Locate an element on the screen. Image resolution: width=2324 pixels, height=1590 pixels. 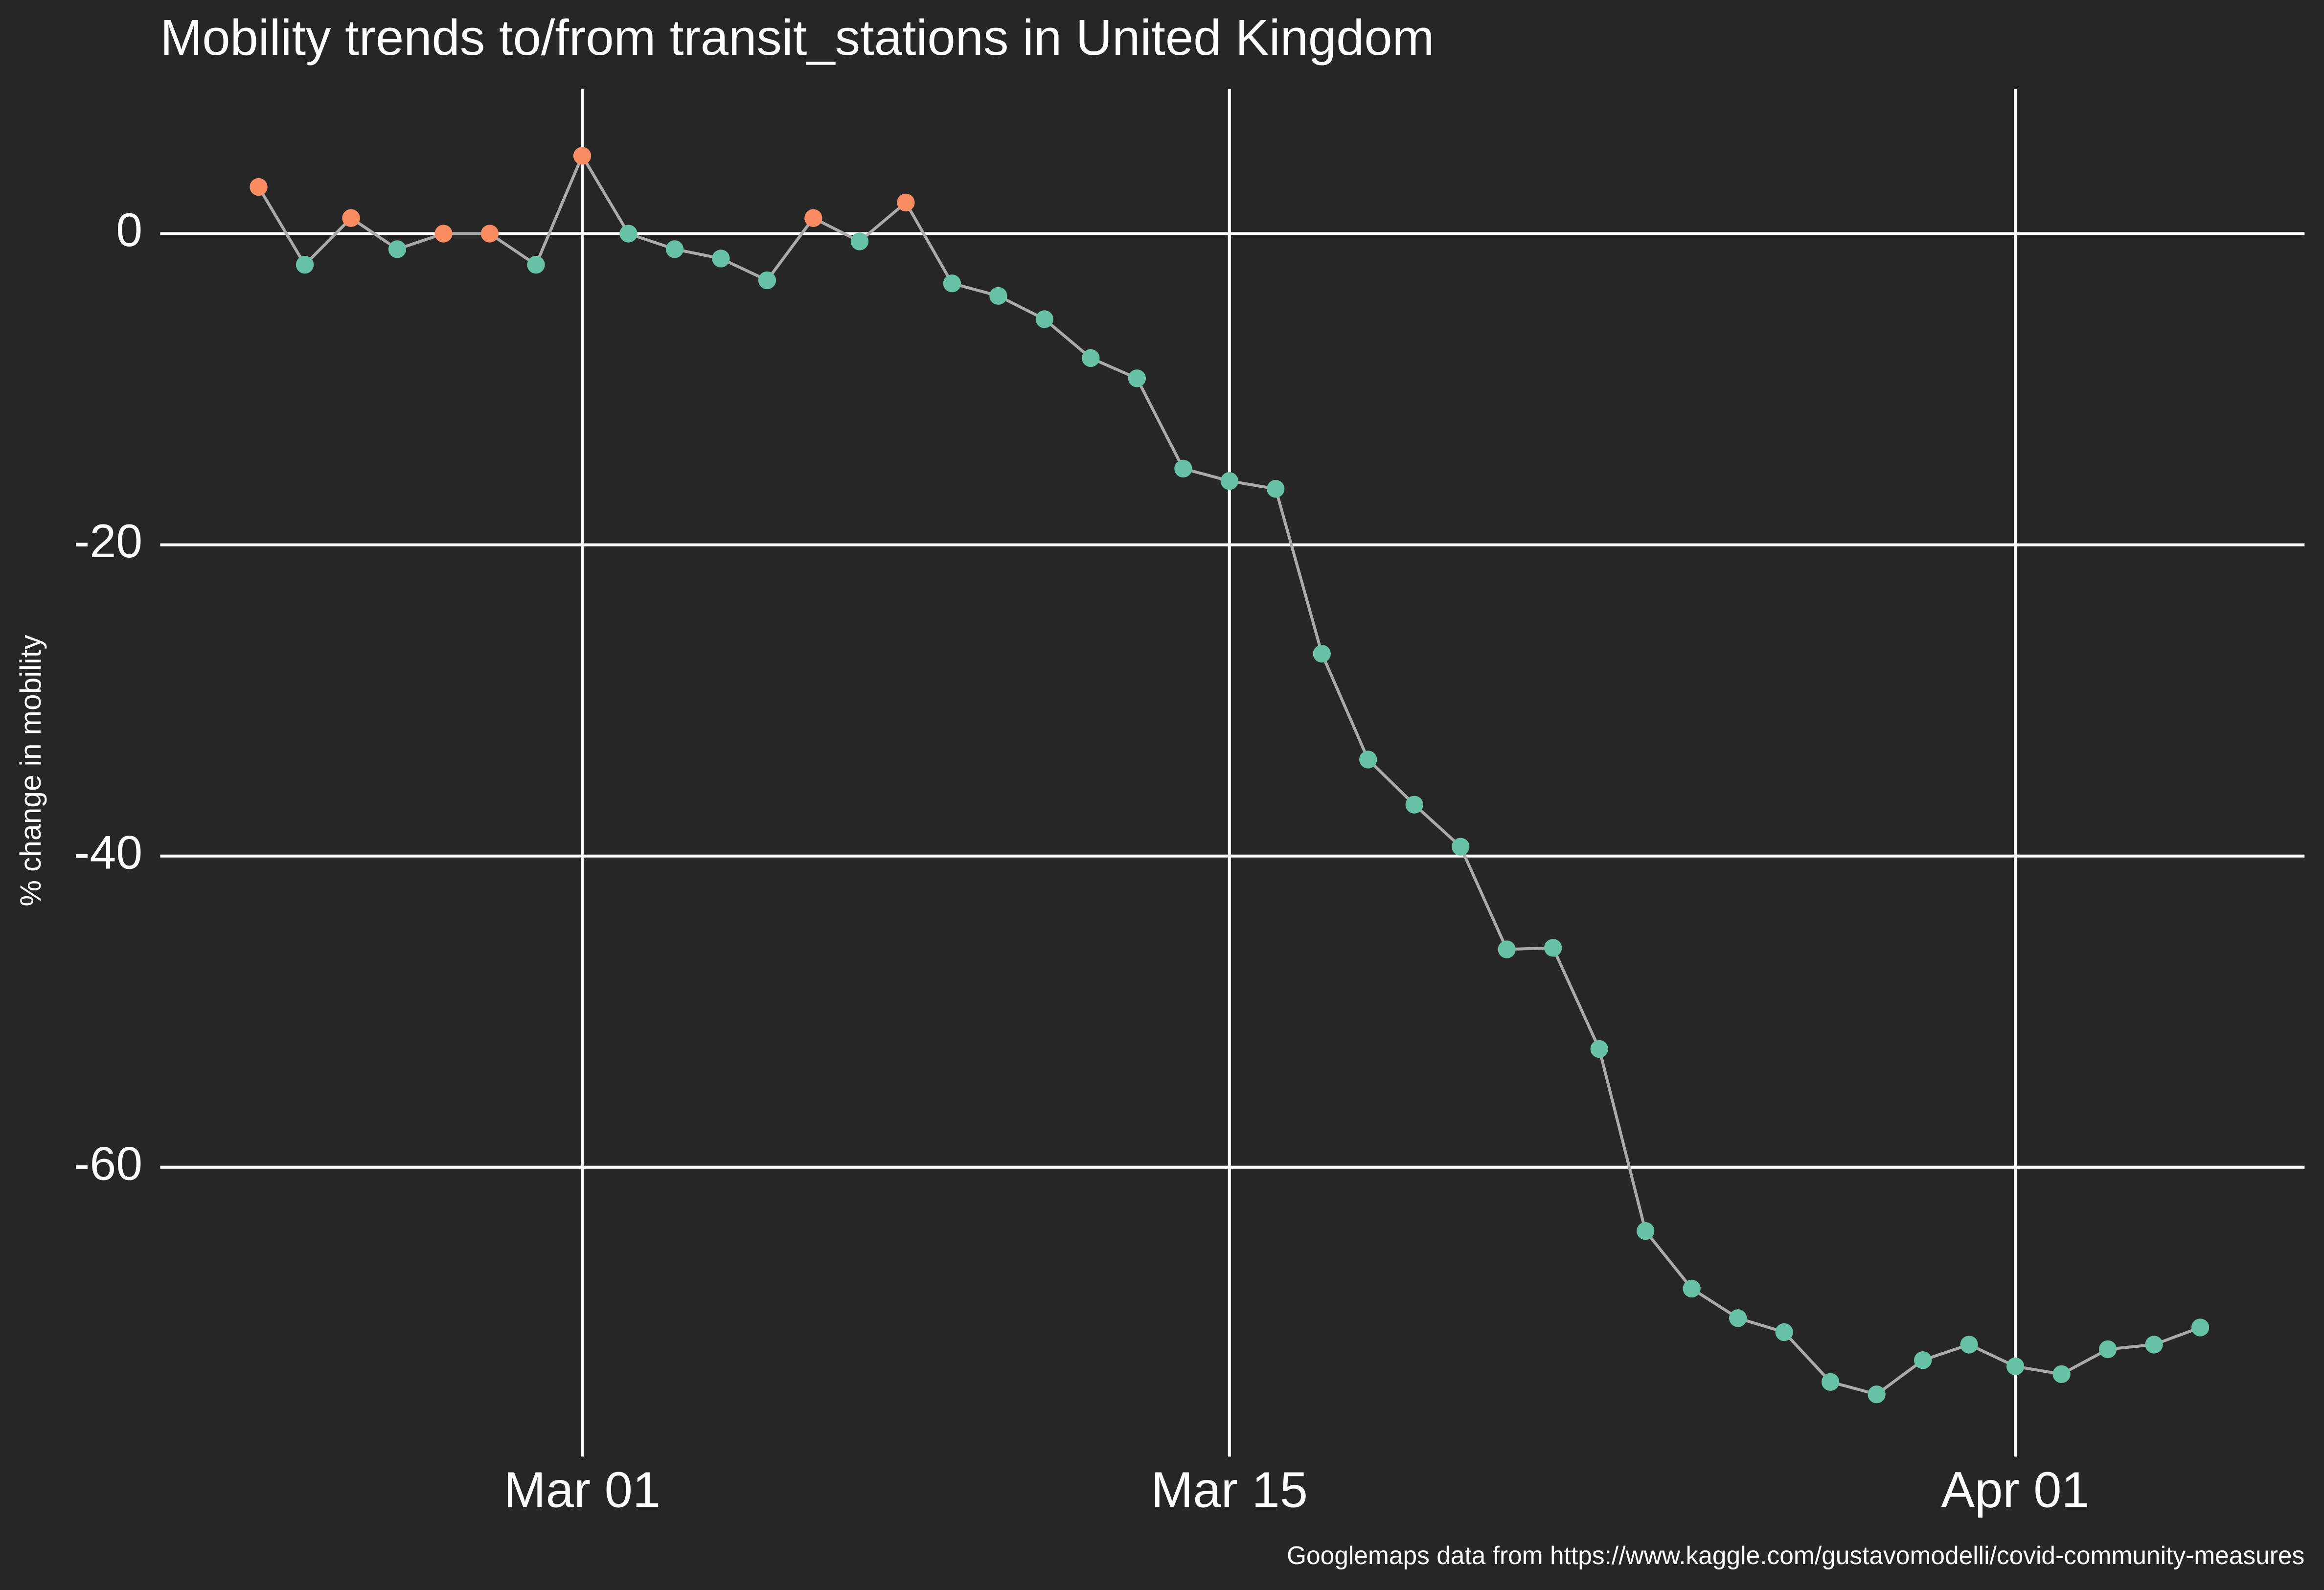
y-tick-label: -40 is located at coordinates (108, 852).